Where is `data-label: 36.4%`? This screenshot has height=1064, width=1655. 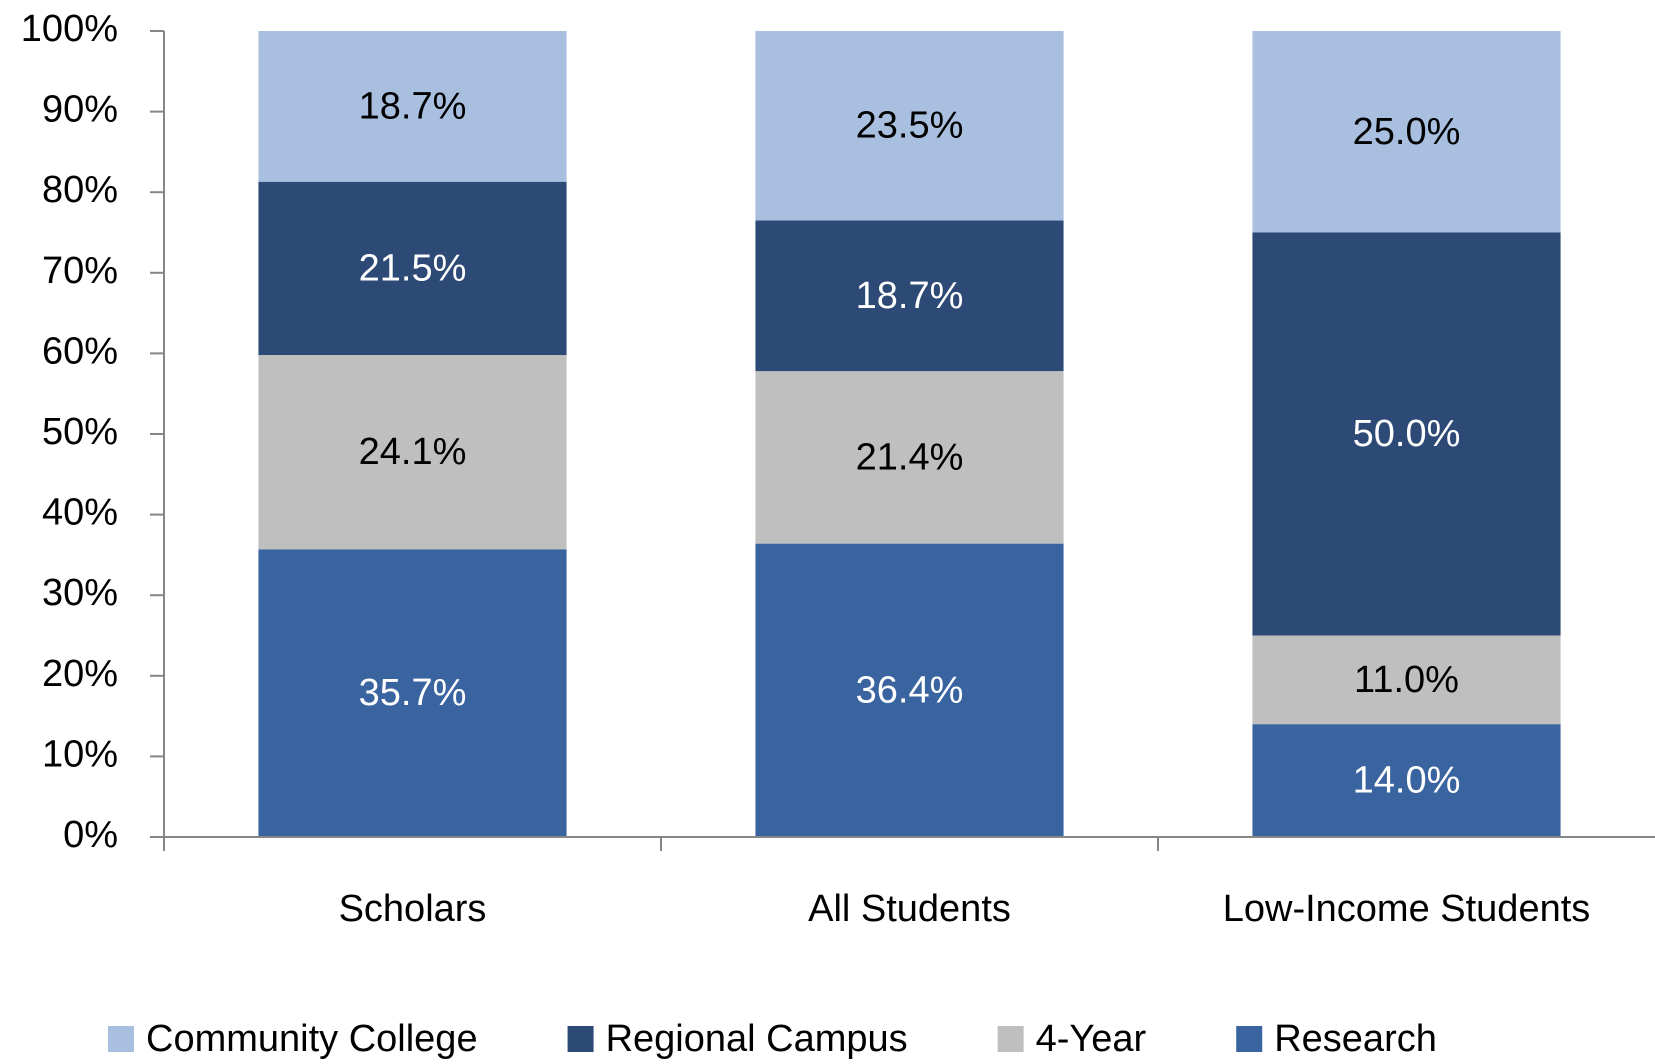
data-label: 36.4% is located at coordinates (910, 690).